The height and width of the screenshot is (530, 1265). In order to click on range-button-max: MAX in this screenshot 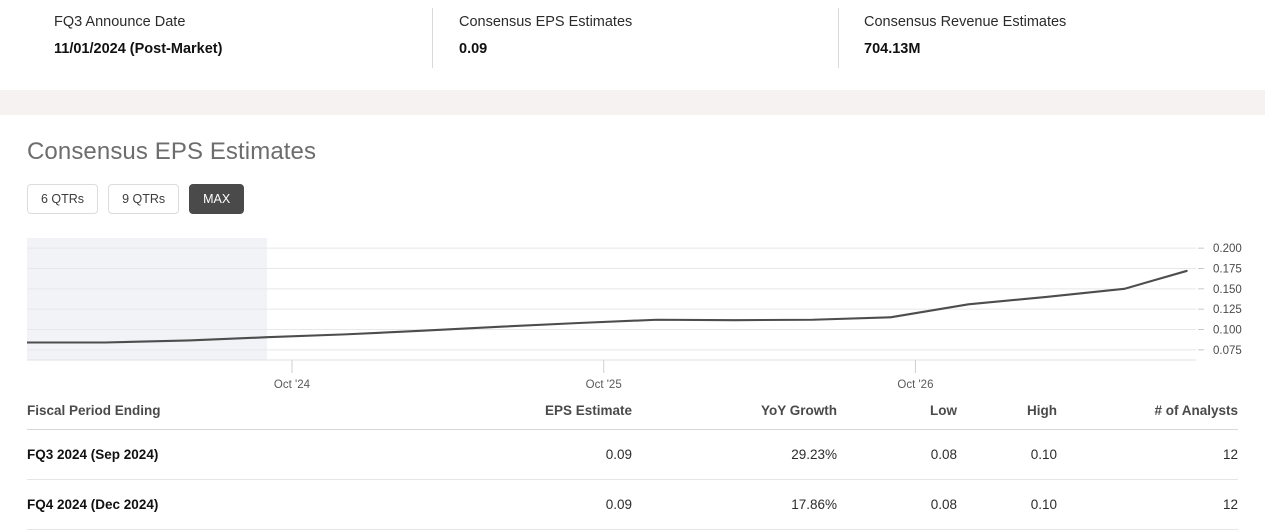, I will do `click(217, 199)`.